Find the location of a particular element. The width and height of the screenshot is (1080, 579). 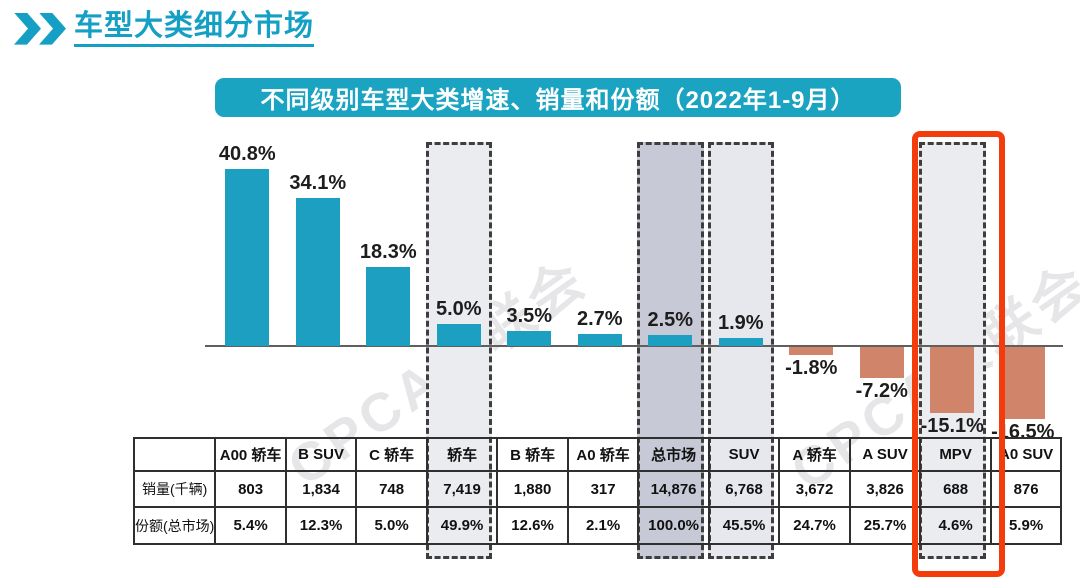

table-cell: 100.0% is located at coordinates (673, 525).